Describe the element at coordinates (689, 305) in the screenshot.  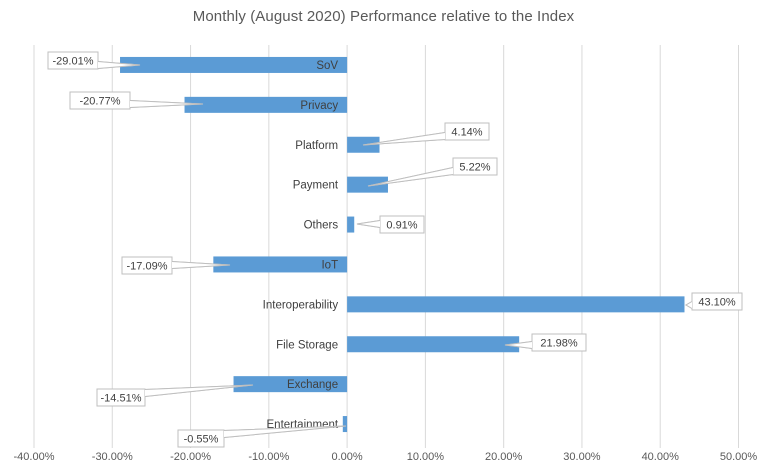
I see `data-label-leader-top-interoperability` at that location.